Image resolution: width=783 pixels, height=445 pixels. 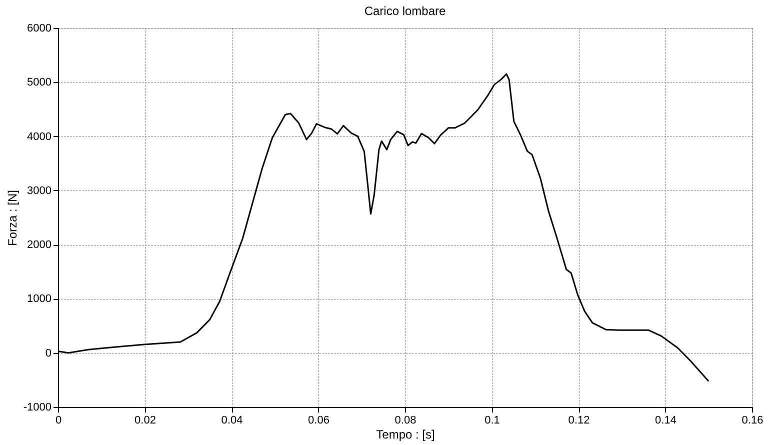 What do you see at coordinates (405, 11) in the screenshot?
I see `chart-title: Carico lombare` at bounding box center [405, 11].